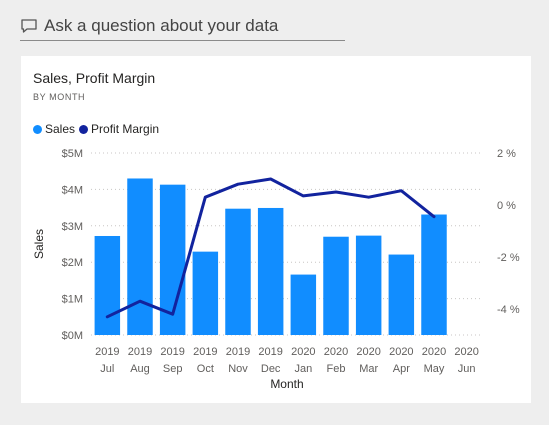  I want to click on x-tick-month: Jun, so click(467, 369).